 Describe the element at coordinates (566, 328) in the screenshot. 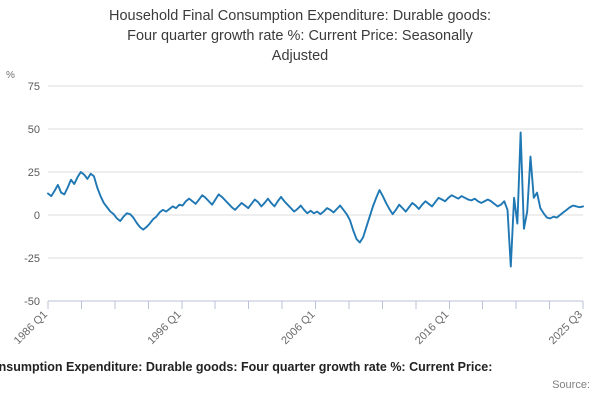

I see `x-axis-tick-label: 2025 Q3` at that location.